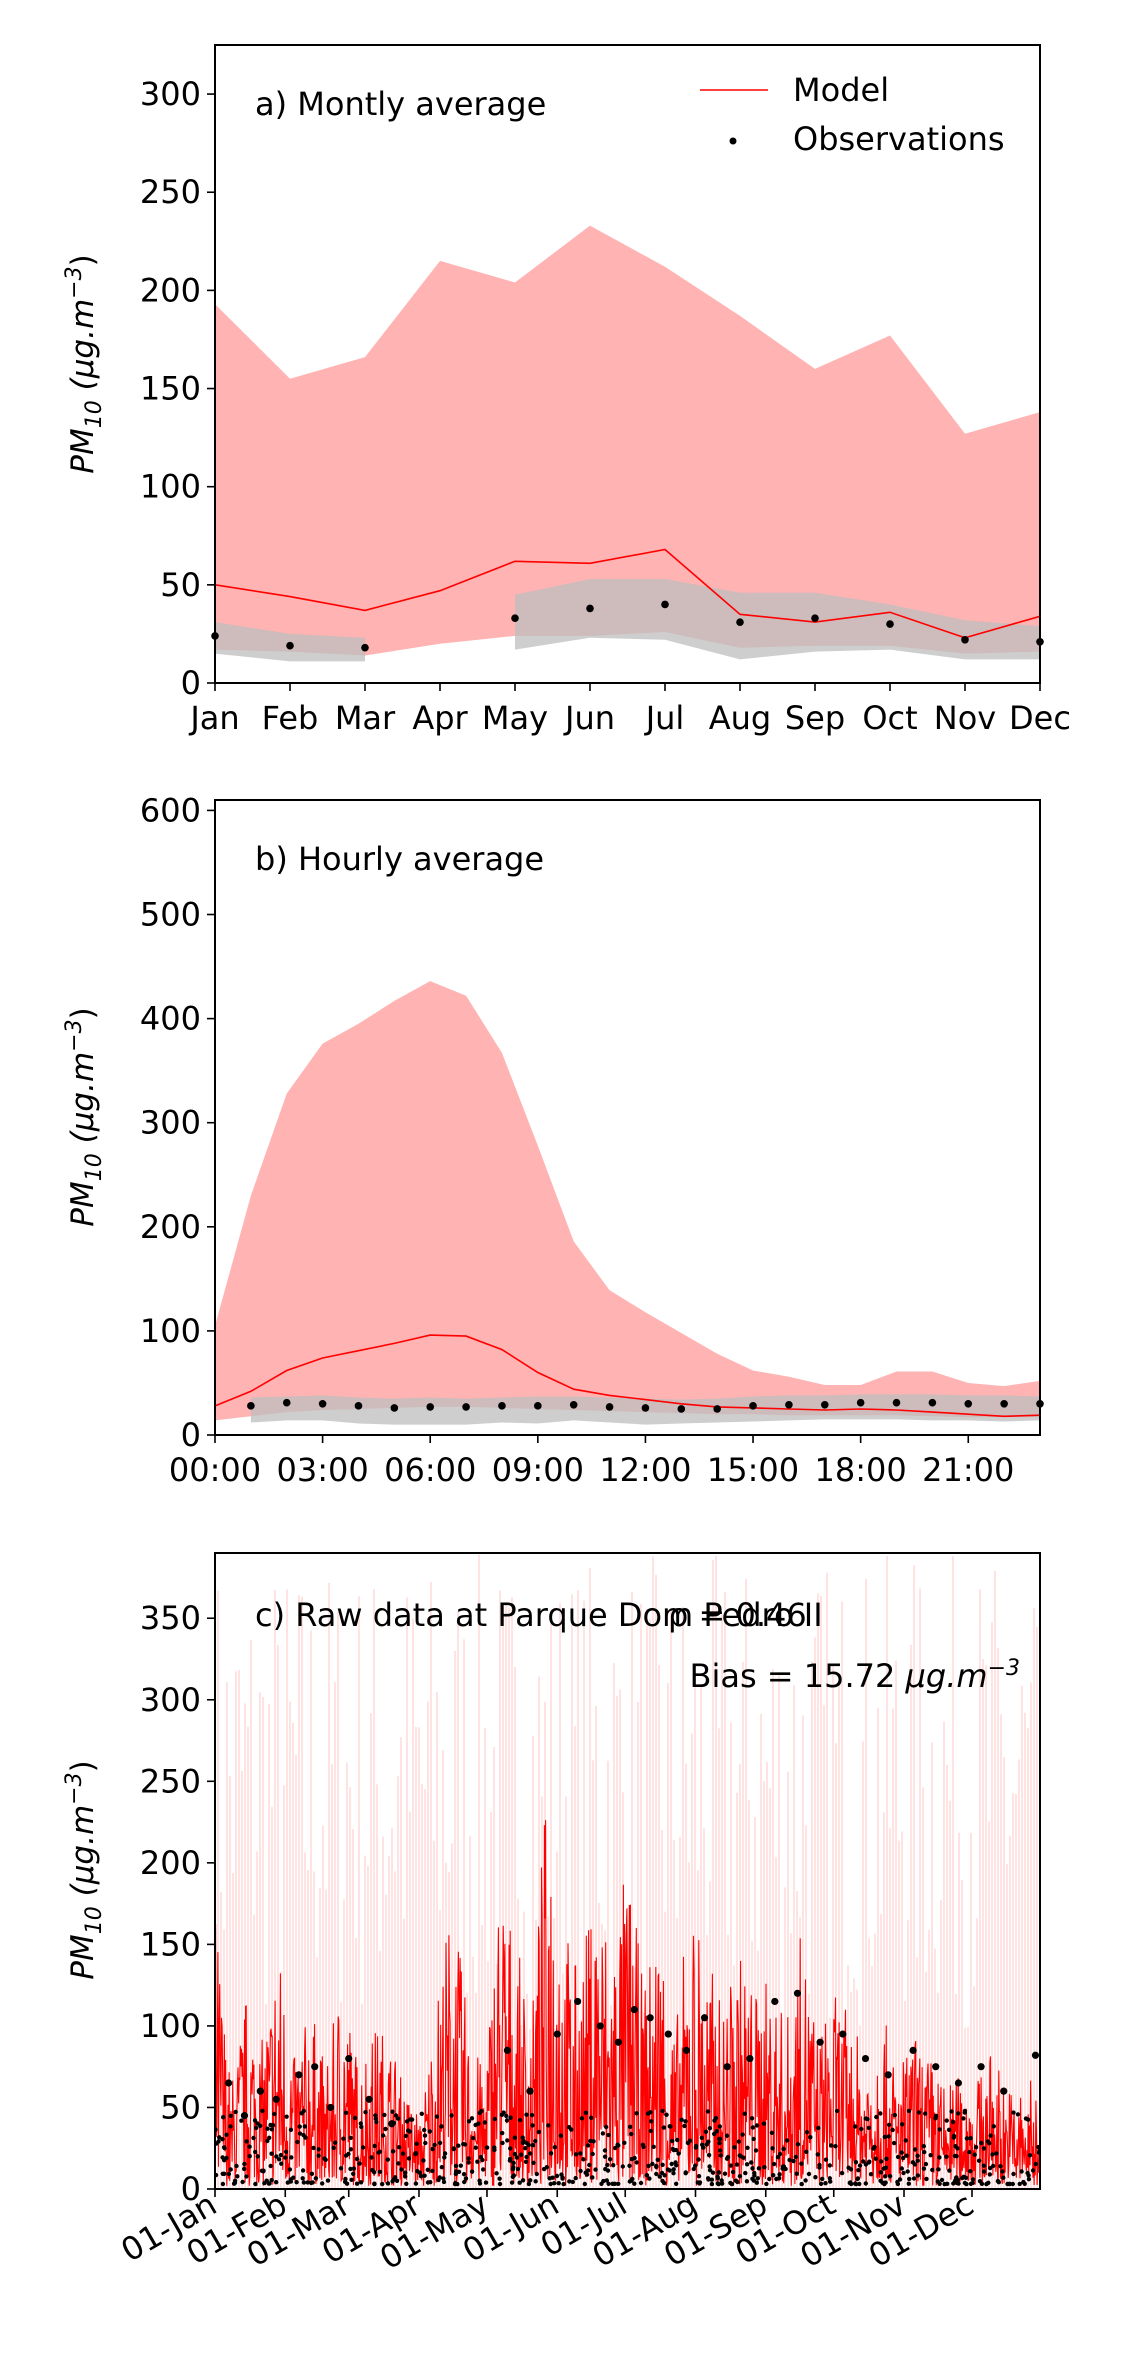 This screenshot has height=2362, width=1122. I want to click on panel-a-ytick-label-250: 250, so click(170, 192).